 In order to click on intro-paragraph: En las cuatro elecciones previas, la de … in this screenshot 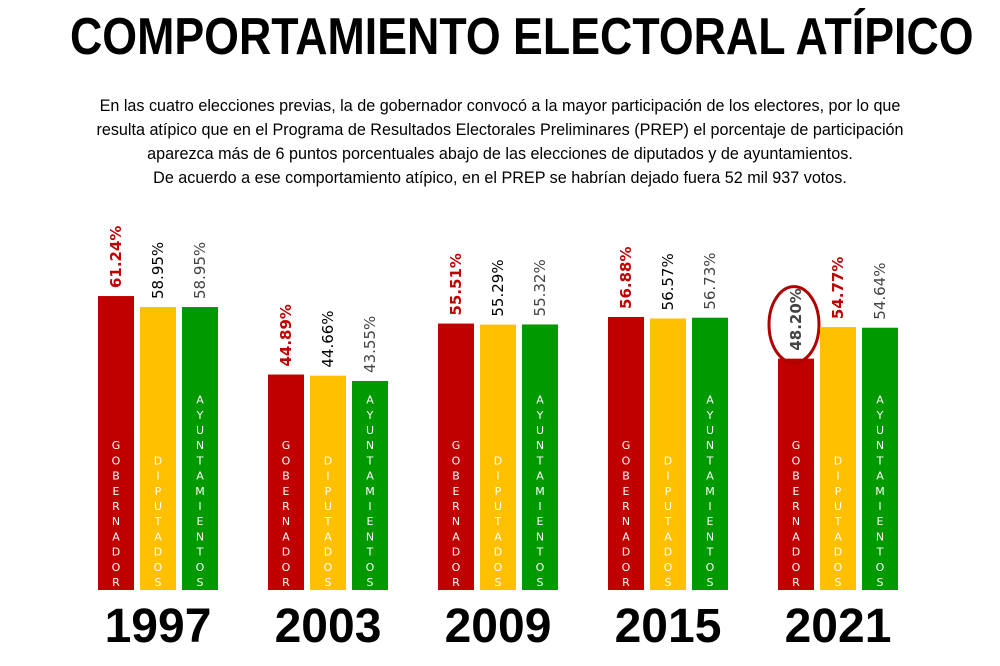, I will do `click(500, 142)`.